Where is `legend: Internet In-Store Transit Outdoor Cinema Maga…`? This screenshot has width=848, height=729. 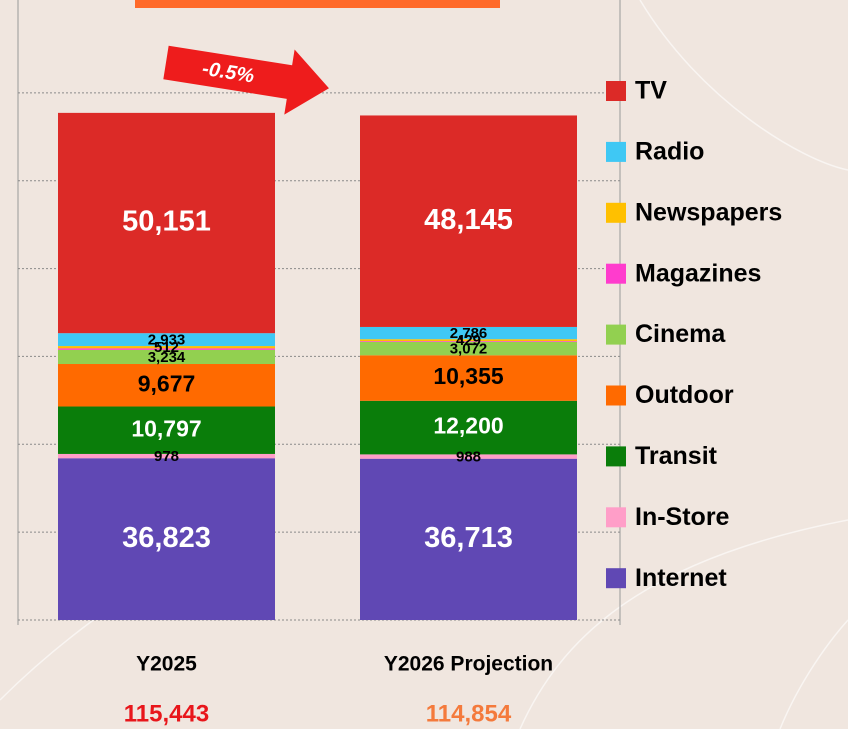 legend: Internet In-Store Transit Outdoor Cinema Maga… is located at coordinates (694, 334).